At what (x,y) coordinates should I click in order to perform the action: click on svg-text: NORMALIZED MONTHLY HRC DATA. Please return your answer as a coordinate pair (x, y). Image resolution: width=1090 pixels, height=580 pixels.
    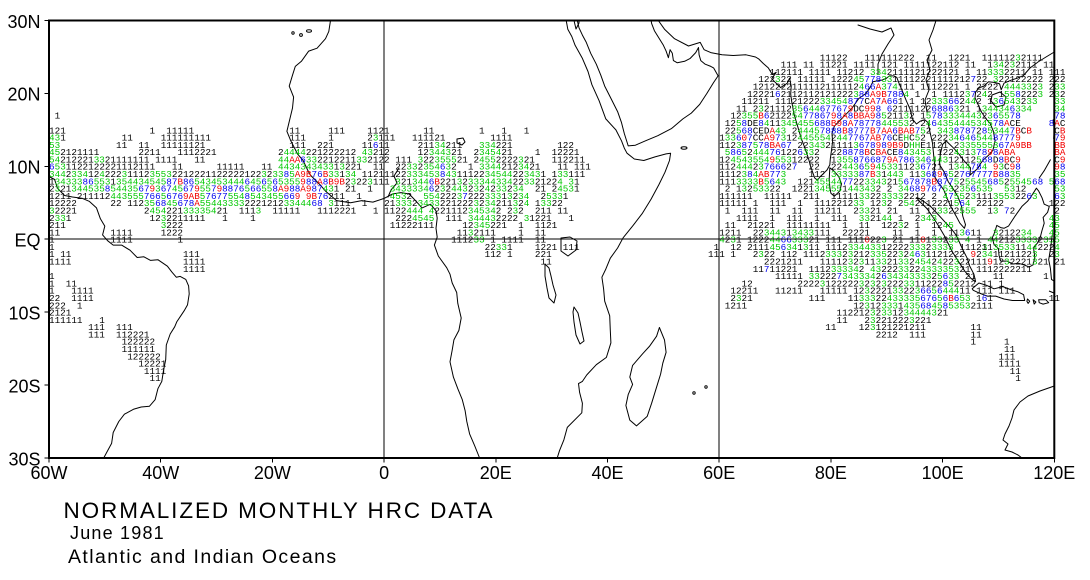
    Looking at the image, I should click on (279, 510).